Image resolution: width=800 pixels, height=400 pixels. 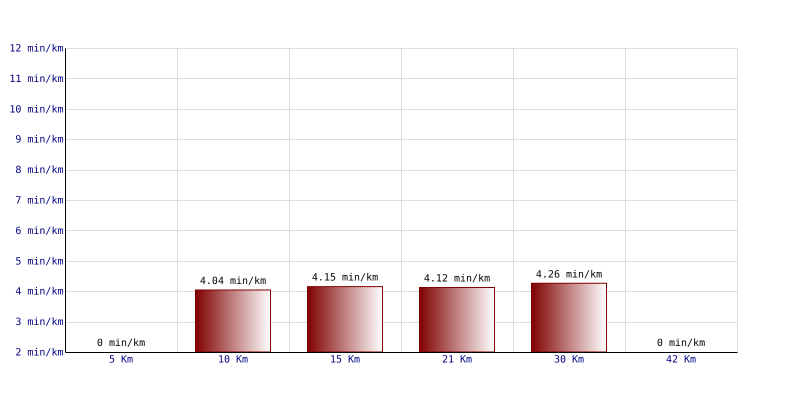 What do you see at coordinates (457, 279) in the screenshot?
I see `data-label: 4.12 min/km` at bounding box center [457, 279].